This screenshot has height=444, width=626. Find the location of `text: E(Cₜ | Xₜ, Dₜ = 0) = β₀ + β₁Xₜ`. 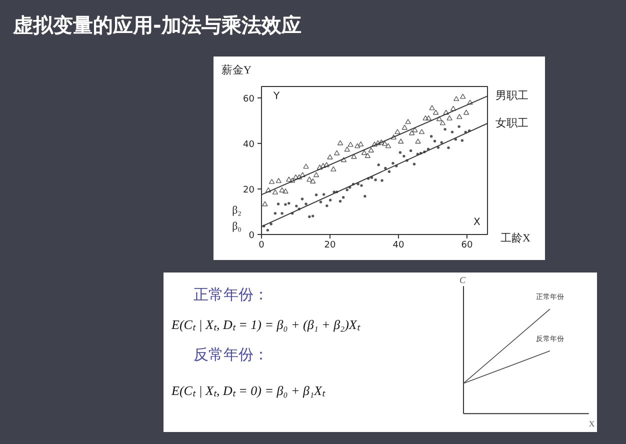

text: E(Cₜ | Xₜ, Dₜ = 0) = β₀ + β₁Xₜ is located at coordinates (248, 390).